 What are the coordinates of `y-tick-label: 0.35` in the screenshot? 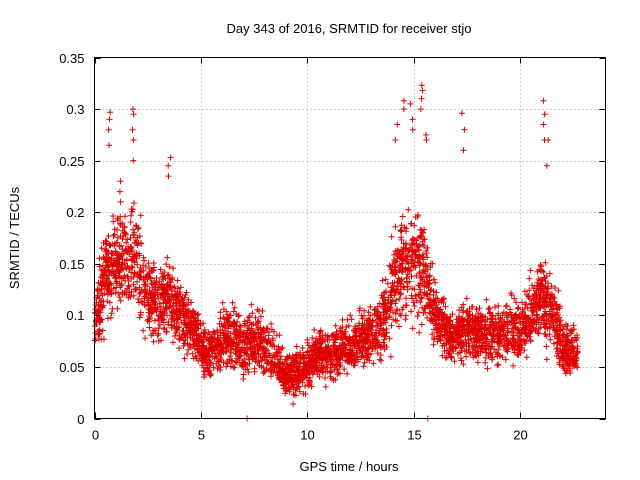 It's located at (71, 58).